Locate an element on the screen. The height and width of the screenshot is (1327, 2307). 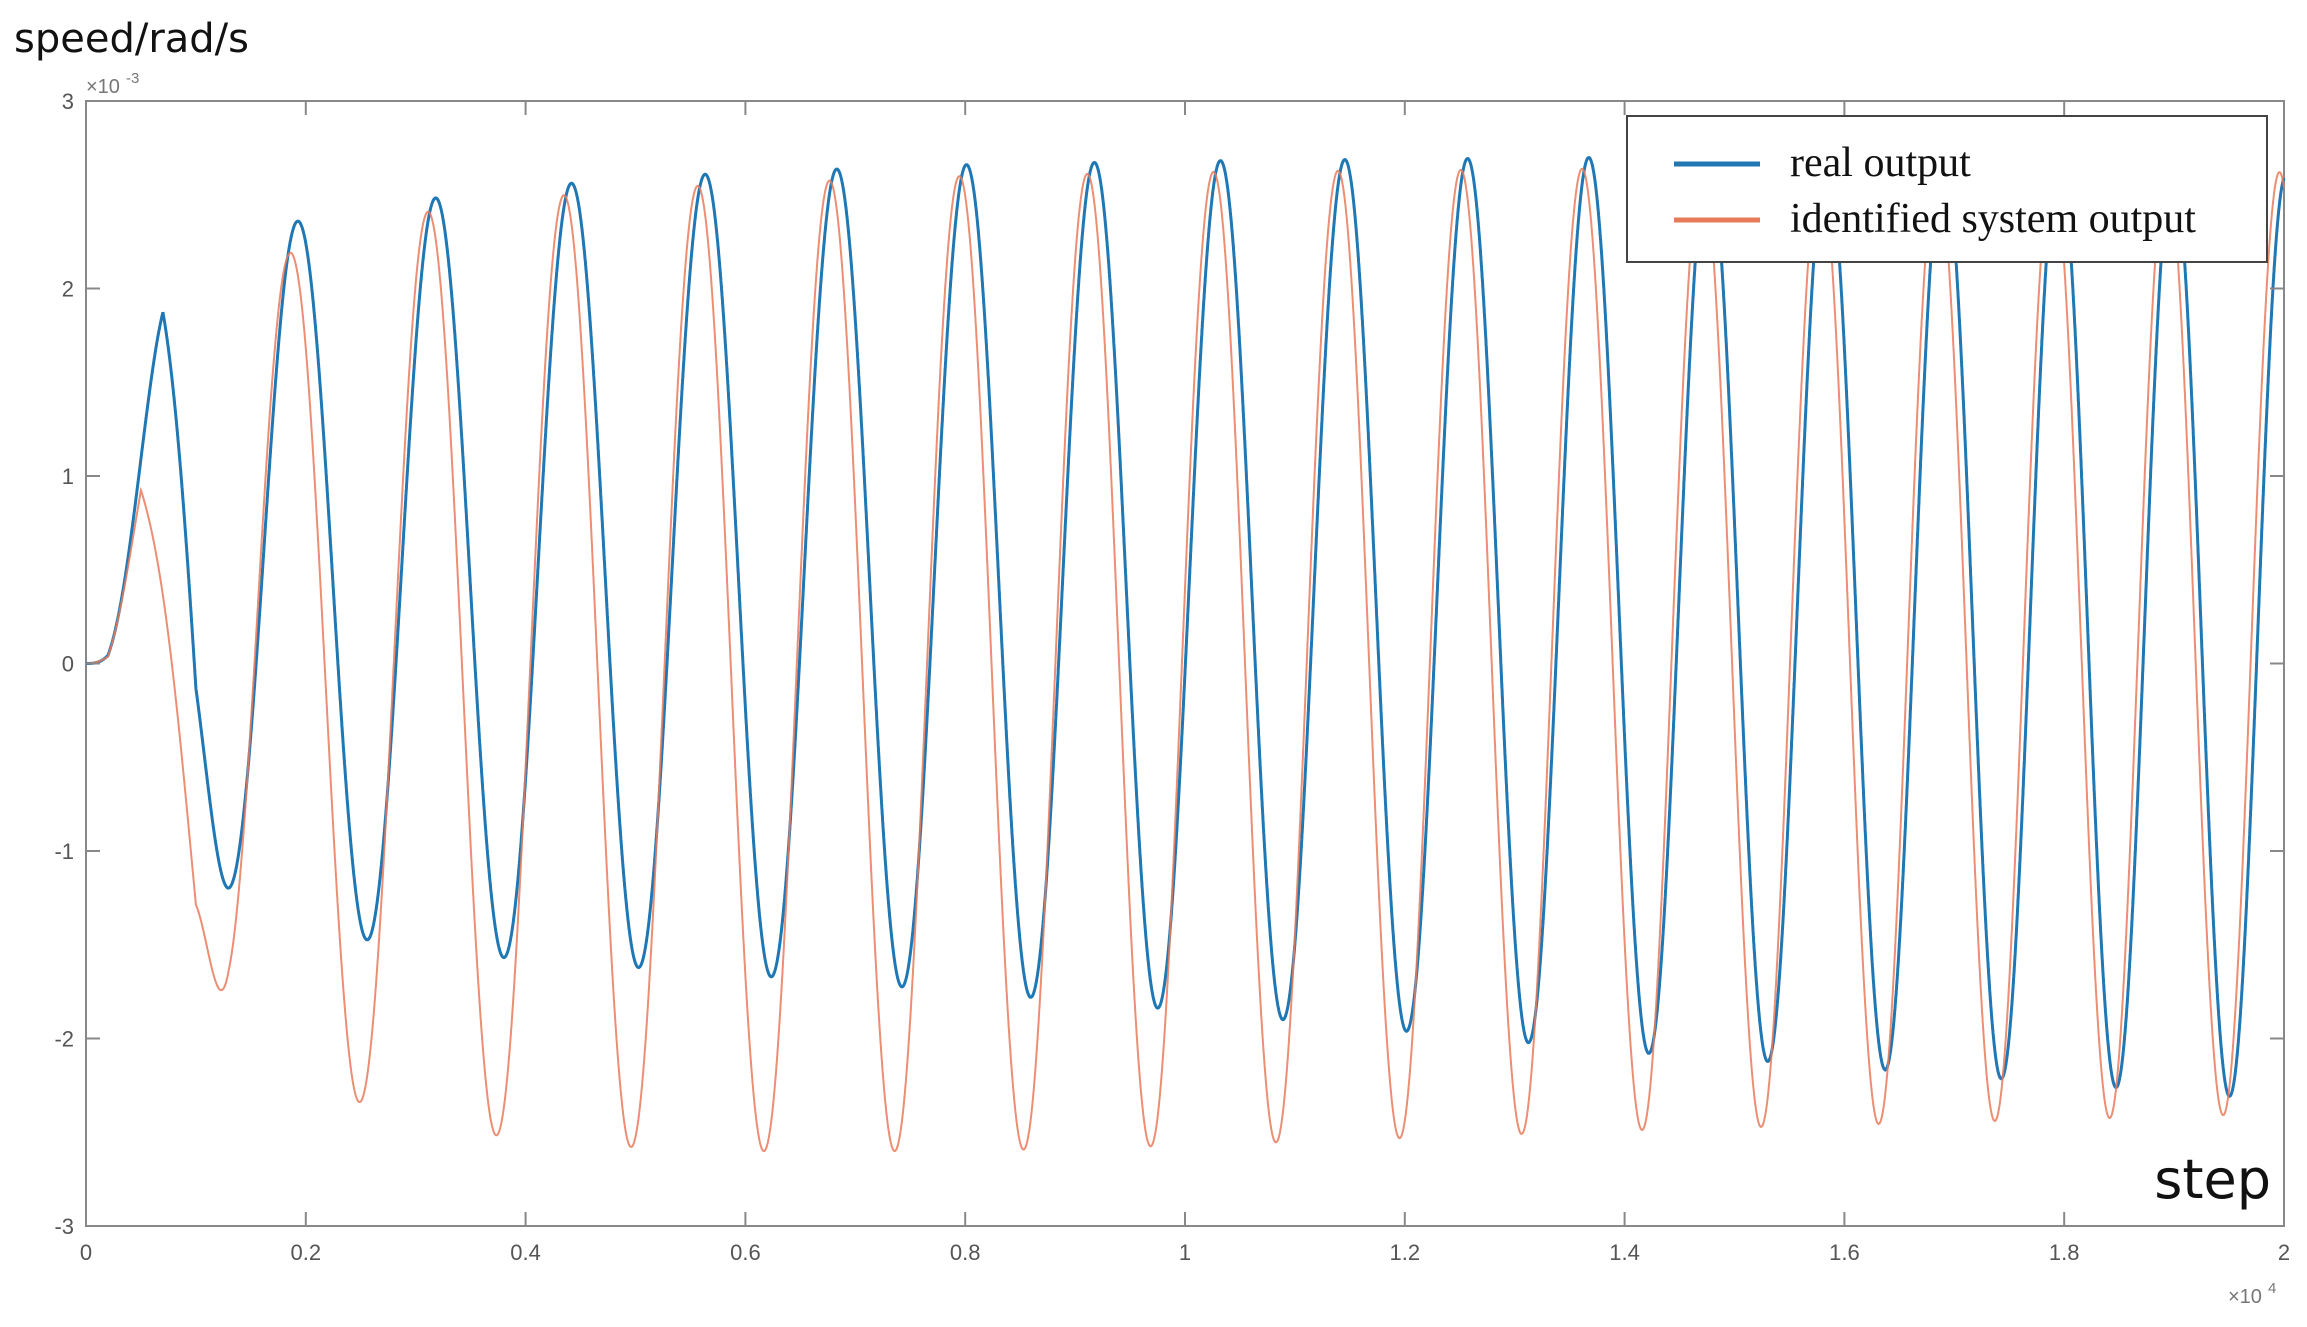
x-multiplier: ×10 4 is located at coordinates (2252, 1294).